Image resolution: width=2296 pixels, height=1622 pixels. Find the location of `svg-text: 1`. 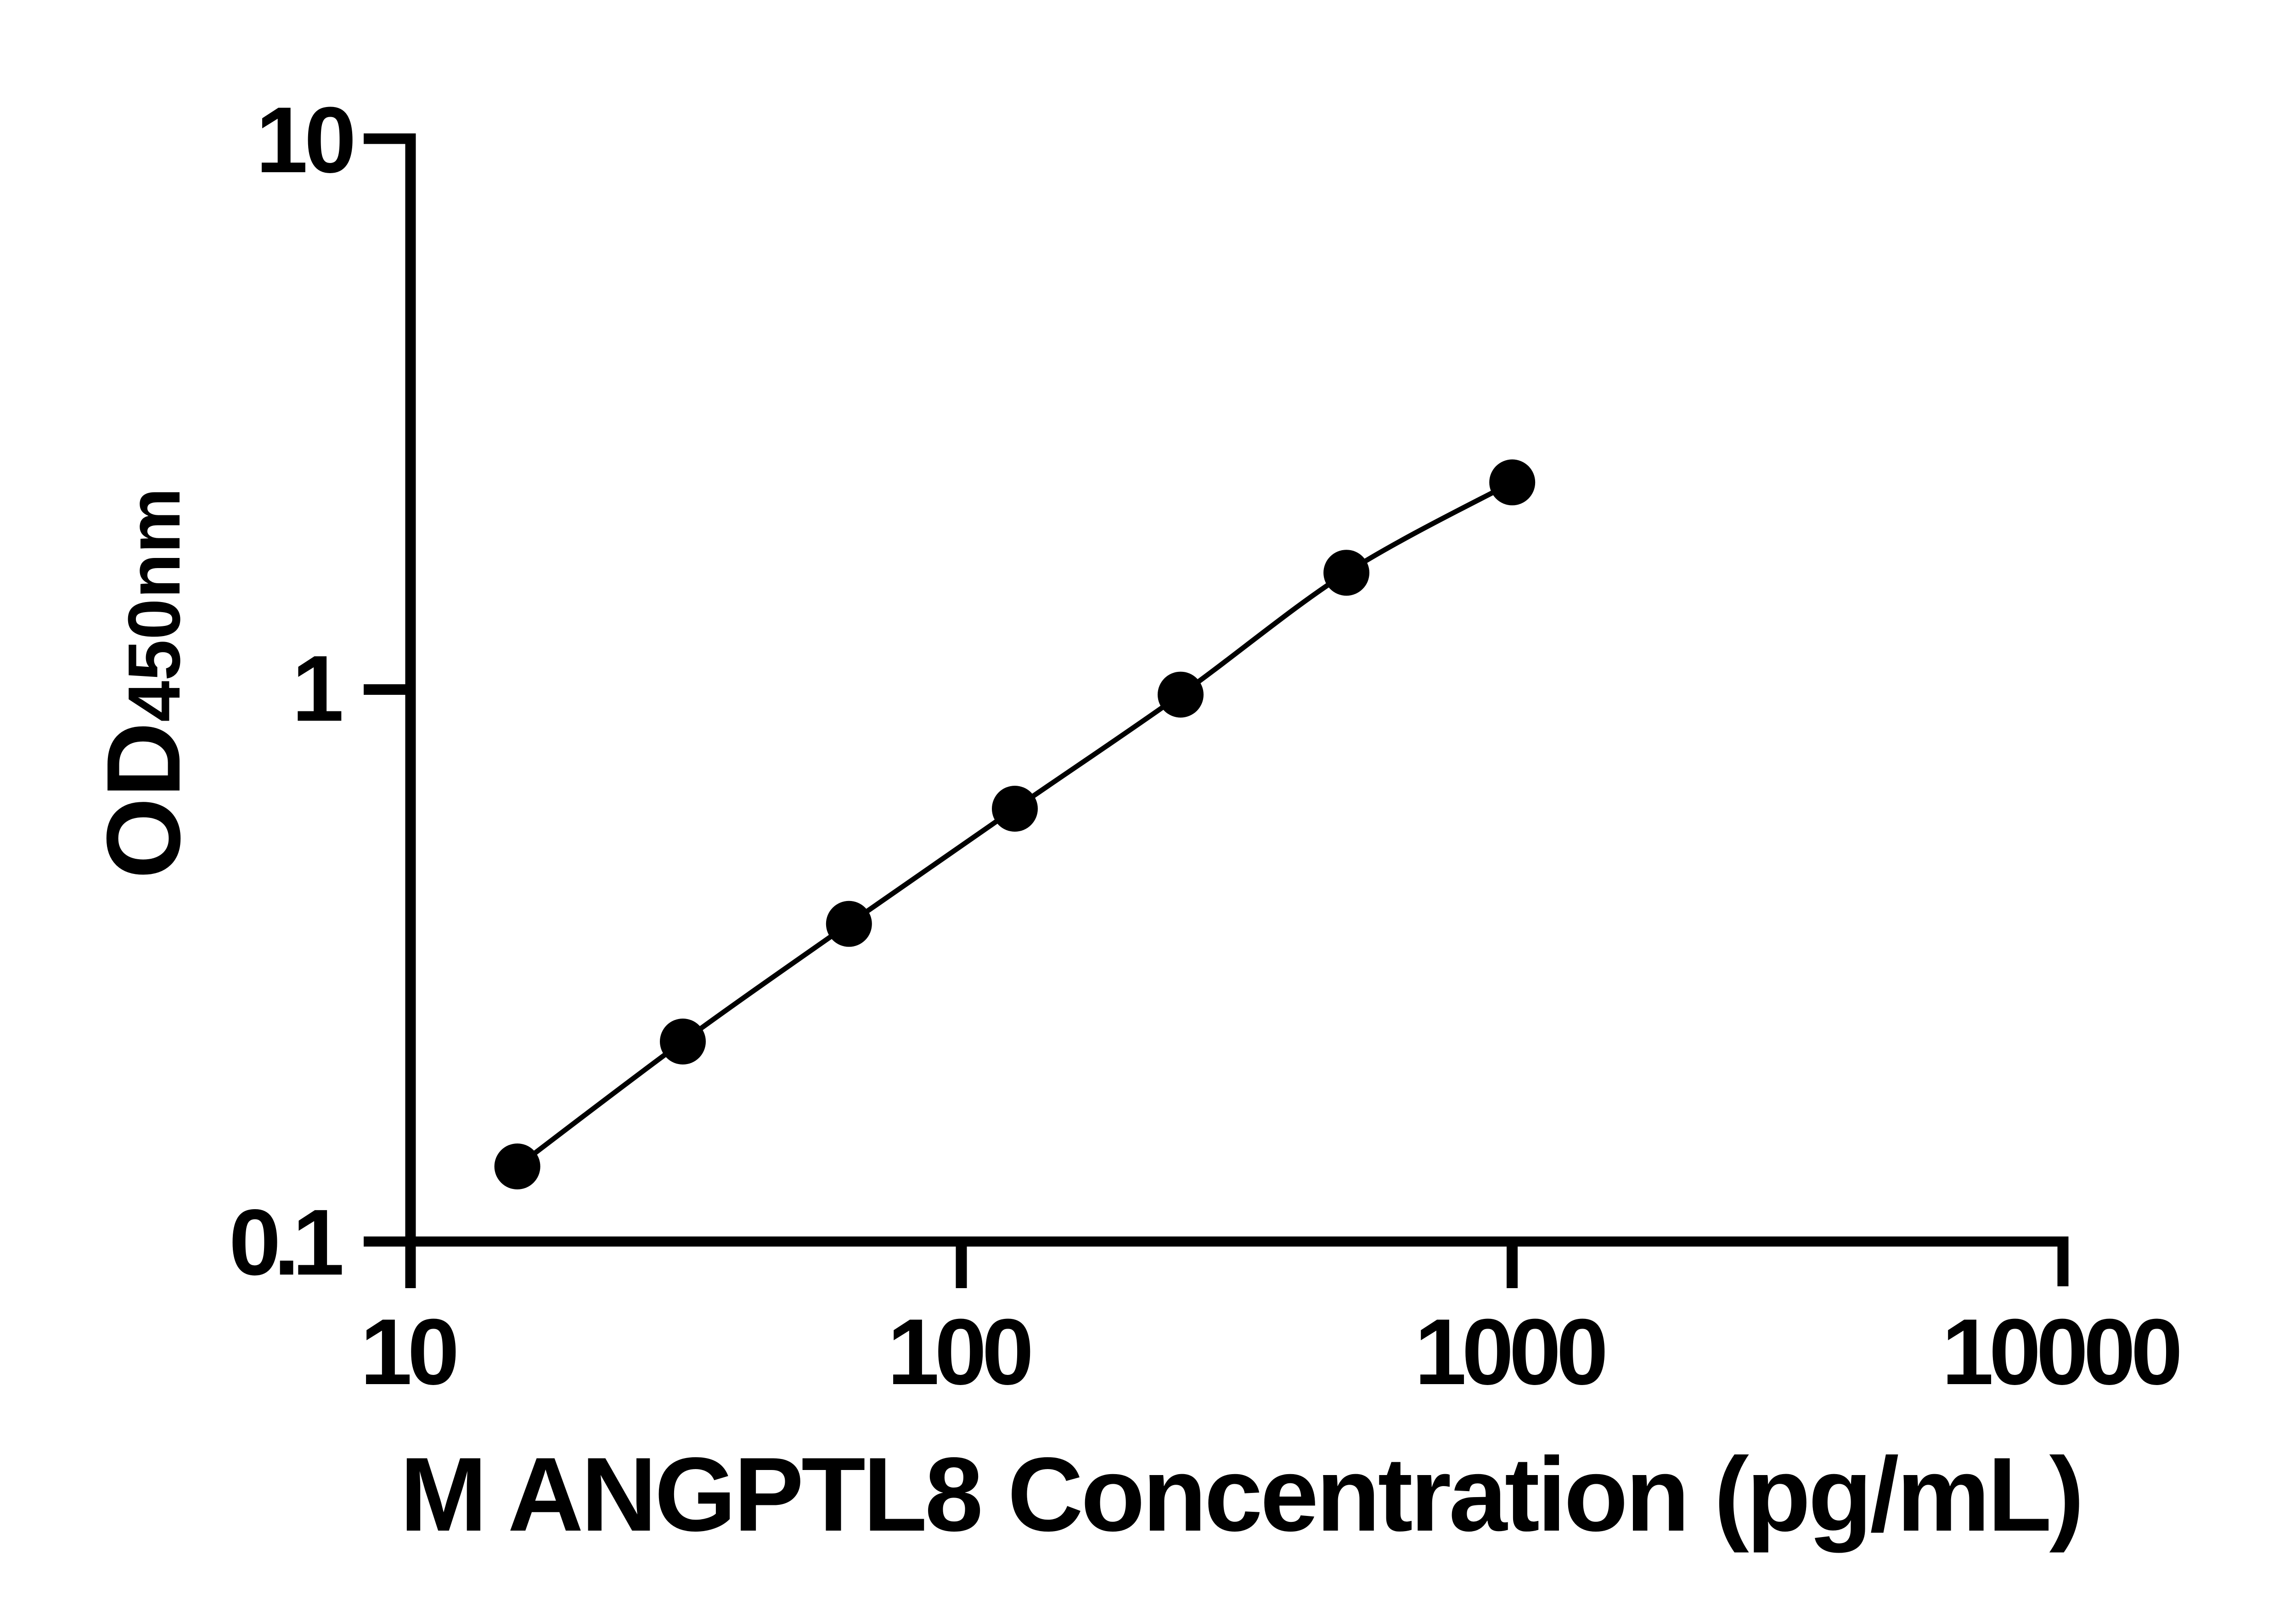

svg-text: 1 is located at coordinates (317, 688).